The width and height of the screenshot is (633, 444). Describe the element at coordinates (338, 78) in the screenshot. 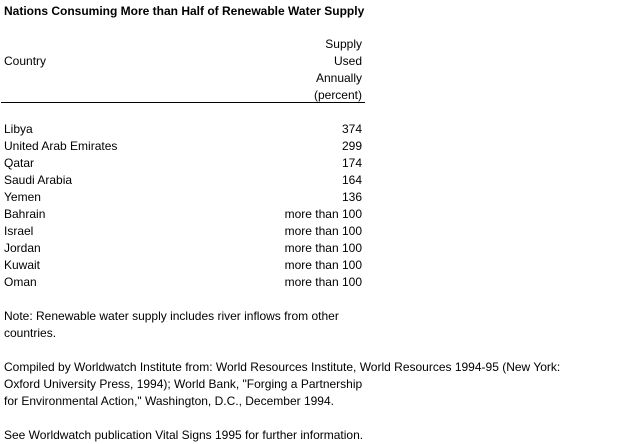

I see `column-header-supply-line: Annually` at that location.